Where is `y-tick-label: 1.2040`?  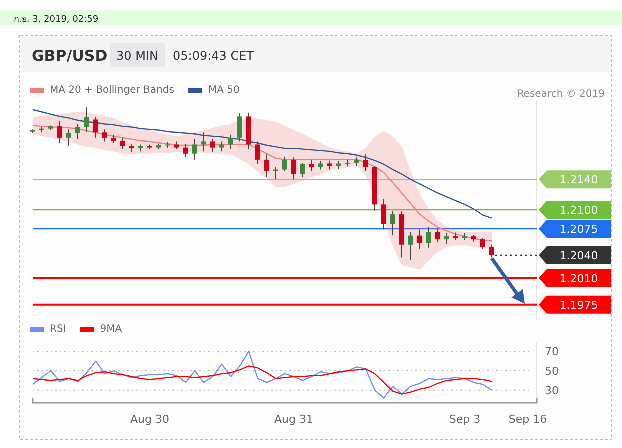 y-tick-label: 1.2040 is located at coordinates (579, 256).